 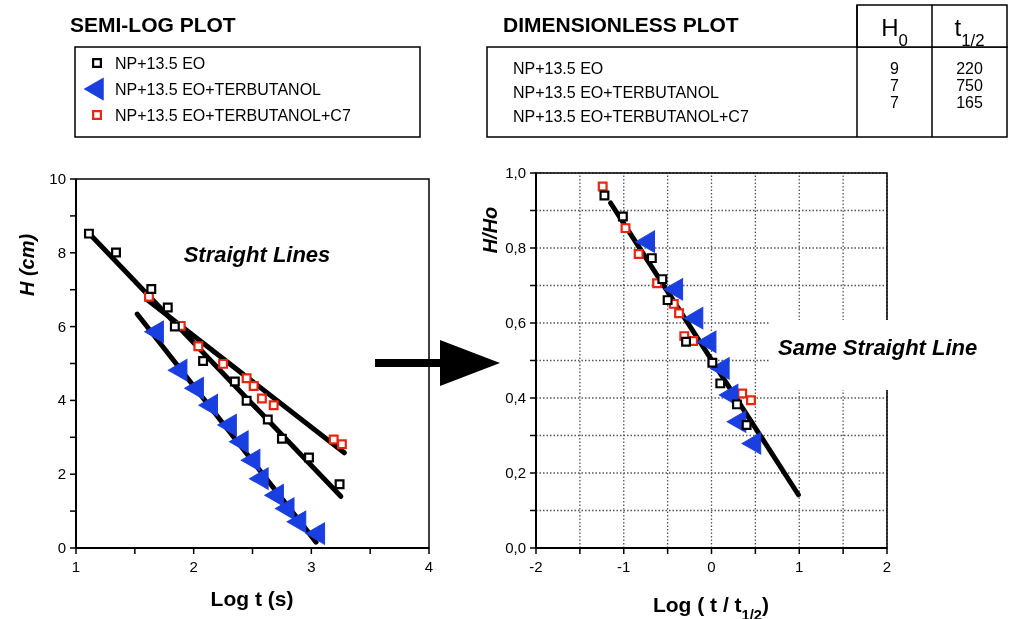 What do you see at coordinates (969, 85) in the screenshot?
I see `text: 750` at bounding box center [969, 85].